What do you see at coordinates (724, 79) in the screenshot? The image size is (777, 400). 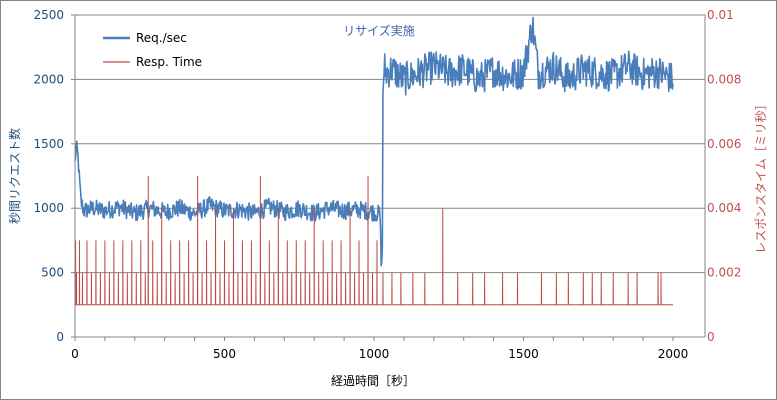 I see `y-right-tick-label: 0.008` at bounding box center [724, 79].